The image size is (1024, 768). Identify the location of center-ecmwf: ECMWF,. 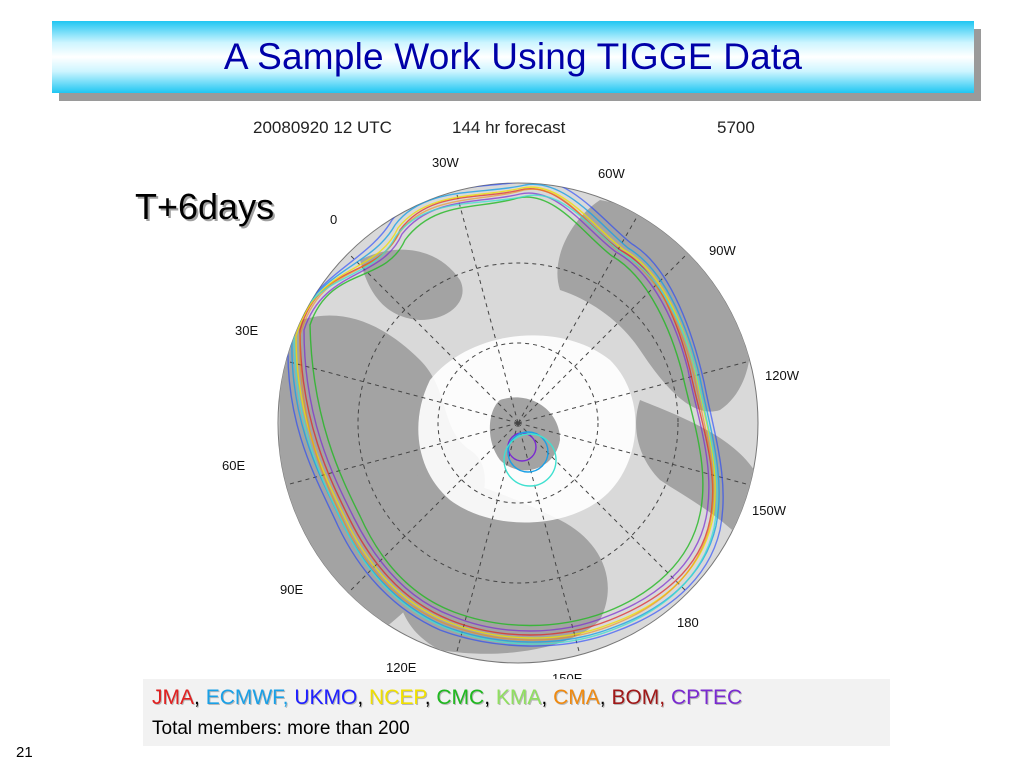
(247, 697).